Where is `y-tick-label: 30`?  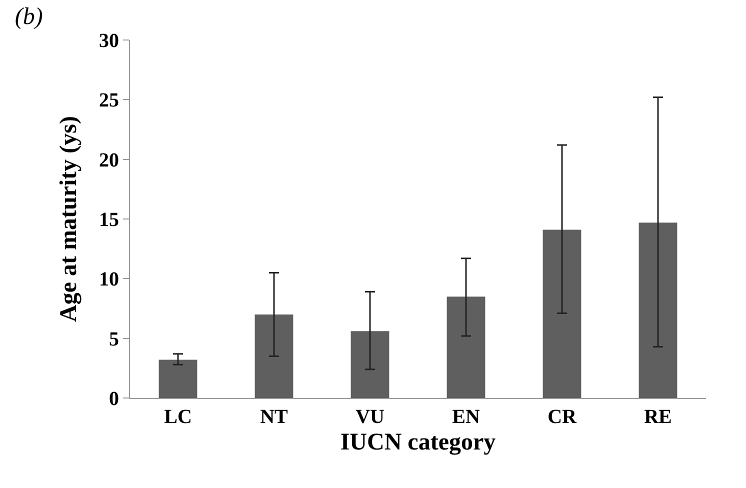
y-tick-label: 30 is located at coordinates (109, 41).